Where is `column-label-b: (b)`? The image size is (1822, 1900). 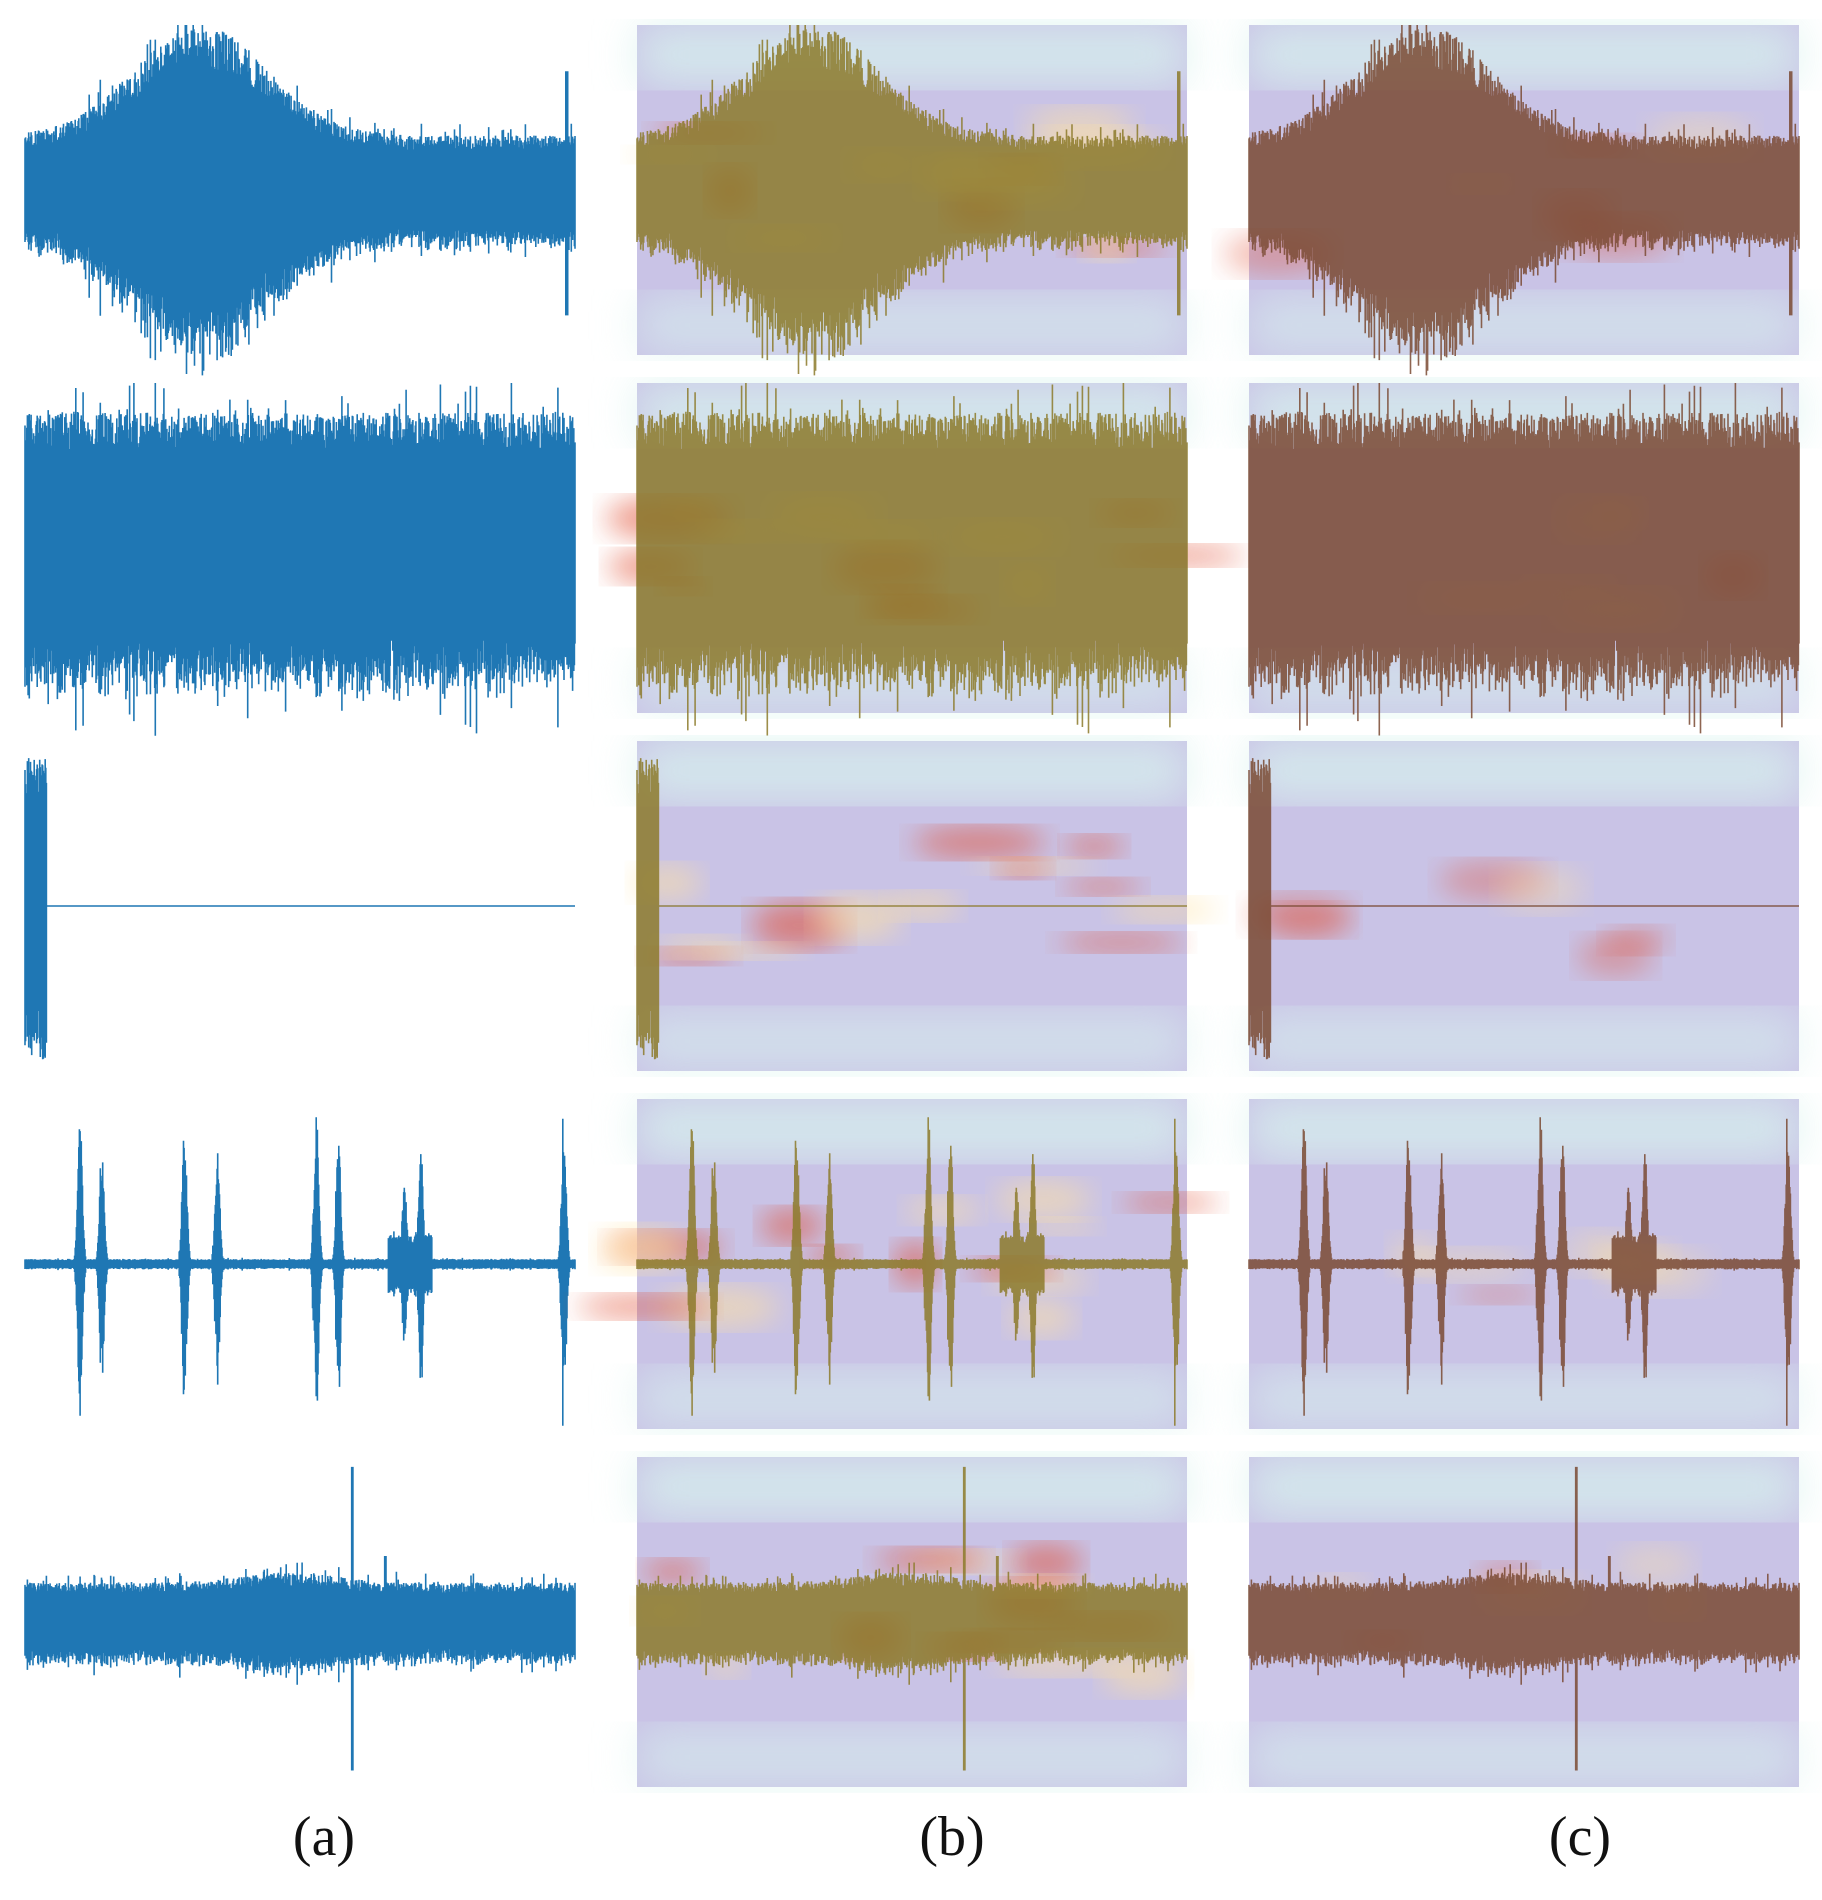 column-label-b: (b) is located at coordinates (952, 1837).